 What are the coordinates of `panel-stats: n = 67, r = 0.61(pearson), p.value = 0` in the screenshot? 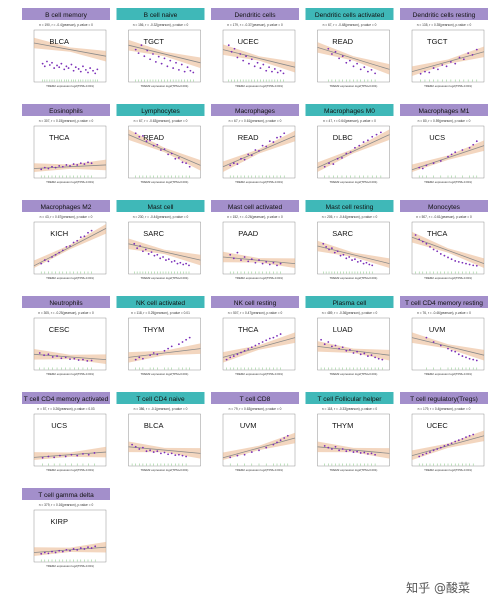 It's located at (255, 121).